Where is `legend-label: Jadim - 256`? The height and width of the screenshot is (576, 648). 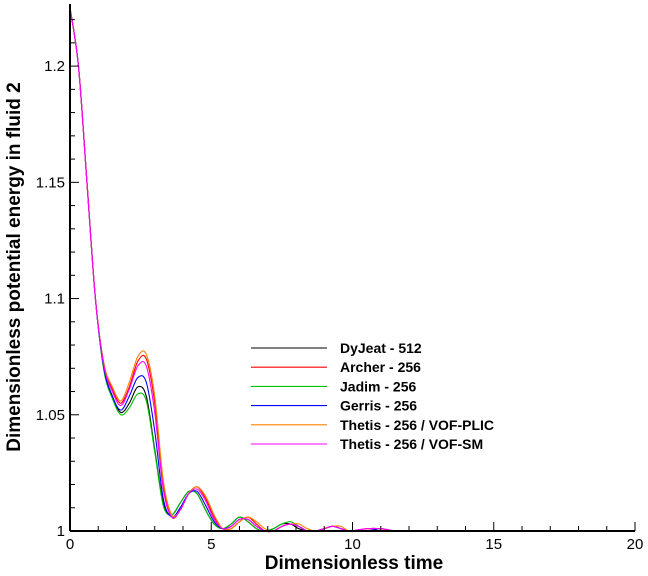
legend-label: Jadim - 256 is located at coordinates (378, 386).